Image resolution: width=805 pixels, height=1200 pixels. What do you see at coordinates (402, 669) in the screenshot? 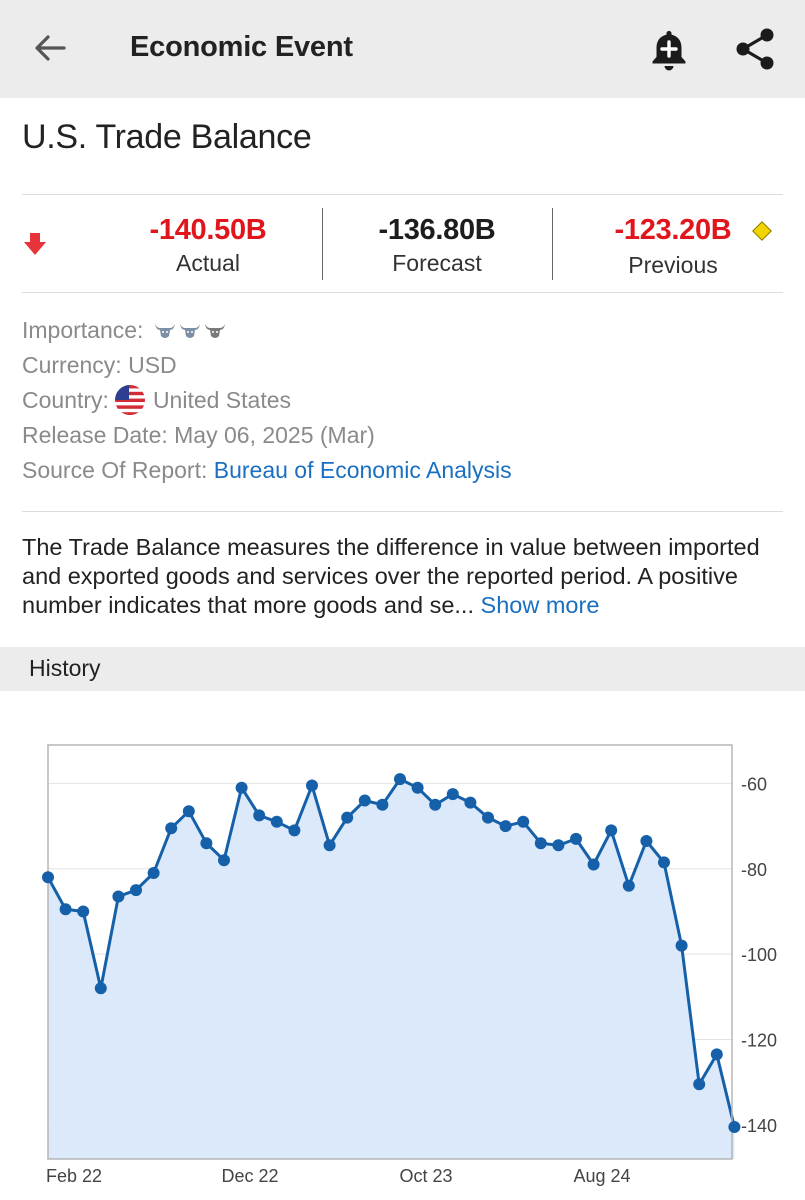
I see `history-section-header: History` at bounding box center [402, 669].